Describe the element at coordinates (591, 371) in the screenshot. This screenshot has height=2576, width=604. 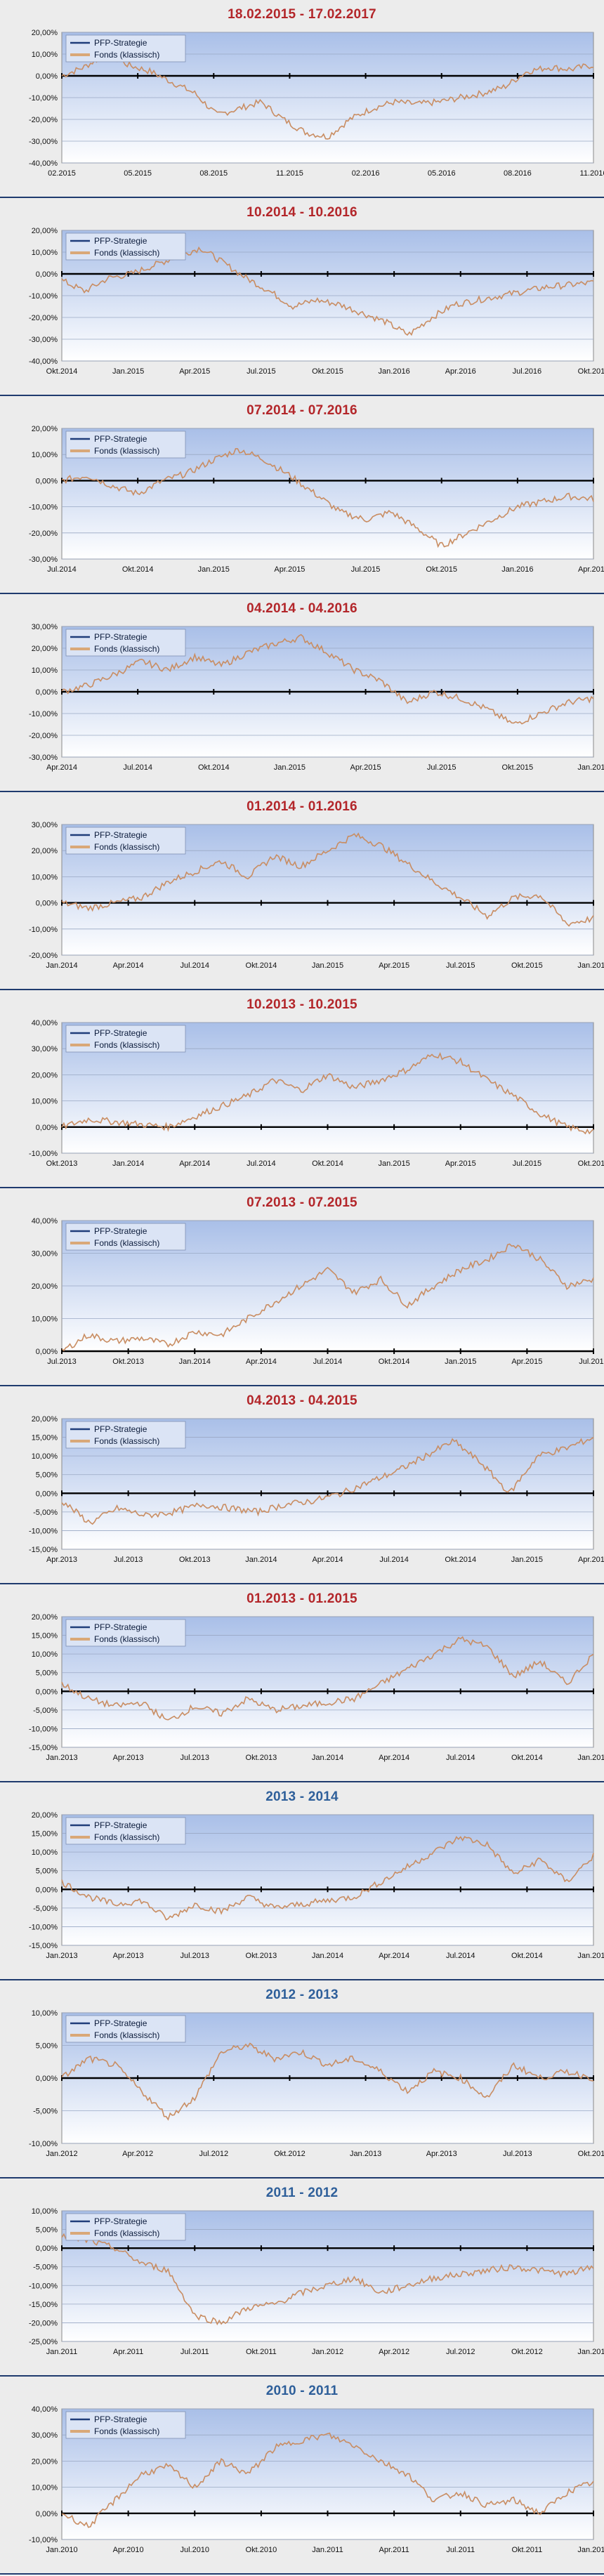
I see `x-tick-label: Okt.2016` at that location.